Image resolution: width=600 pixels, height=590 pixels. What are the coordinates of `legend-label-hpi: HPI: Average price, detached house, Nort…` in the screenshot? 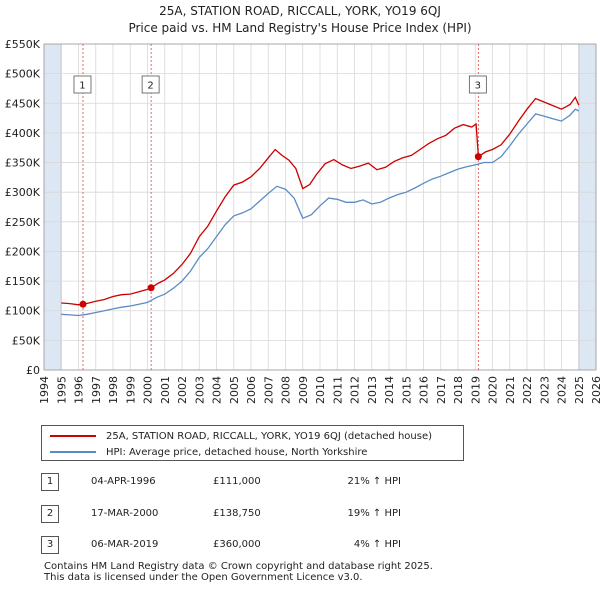 It's located at (237, 452).